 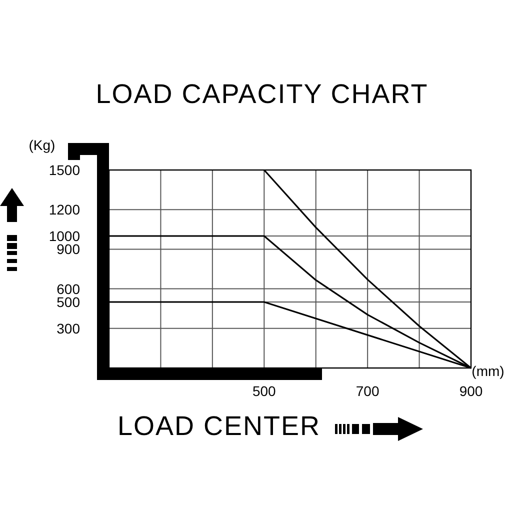 What do you see at coordinates (488, 371) in the screenshot?
I see `text: (mm)` at bounding box center [488, 371].